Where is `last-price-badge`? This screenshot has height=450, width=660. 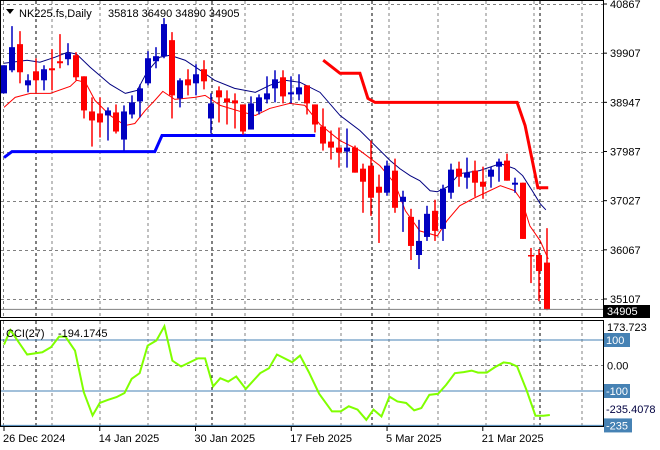 last-price-badge is located at coordinates (627, 311).